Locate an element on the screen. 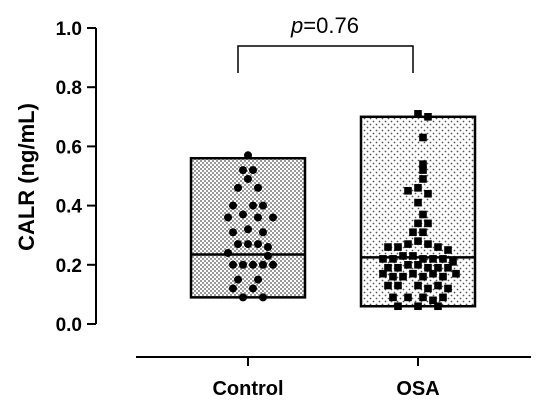 The width and height of the screenshot is (550, 411). y-tick-label: 0.0 is located at coordinates (69, 325).